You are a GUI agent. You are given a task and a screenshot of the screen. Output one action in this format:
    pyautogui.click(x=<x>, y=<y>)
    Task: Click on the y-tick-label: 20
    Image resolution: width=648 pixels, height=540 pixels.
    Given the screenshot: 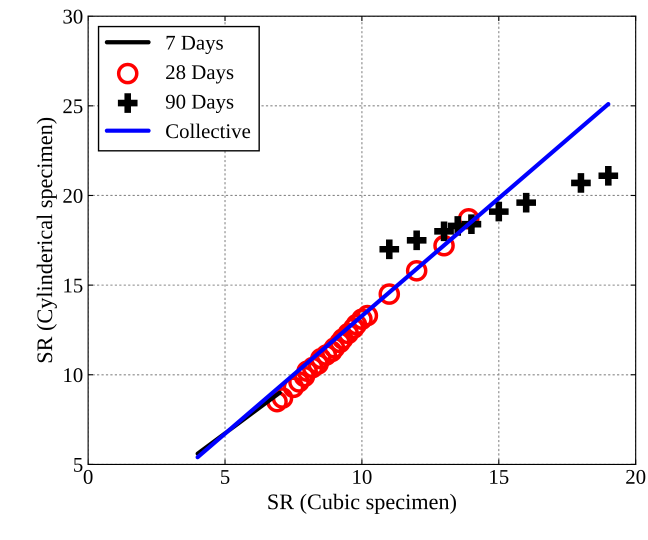 What is the action you would take?
    pyautogui.click(x=72, y=195)
    